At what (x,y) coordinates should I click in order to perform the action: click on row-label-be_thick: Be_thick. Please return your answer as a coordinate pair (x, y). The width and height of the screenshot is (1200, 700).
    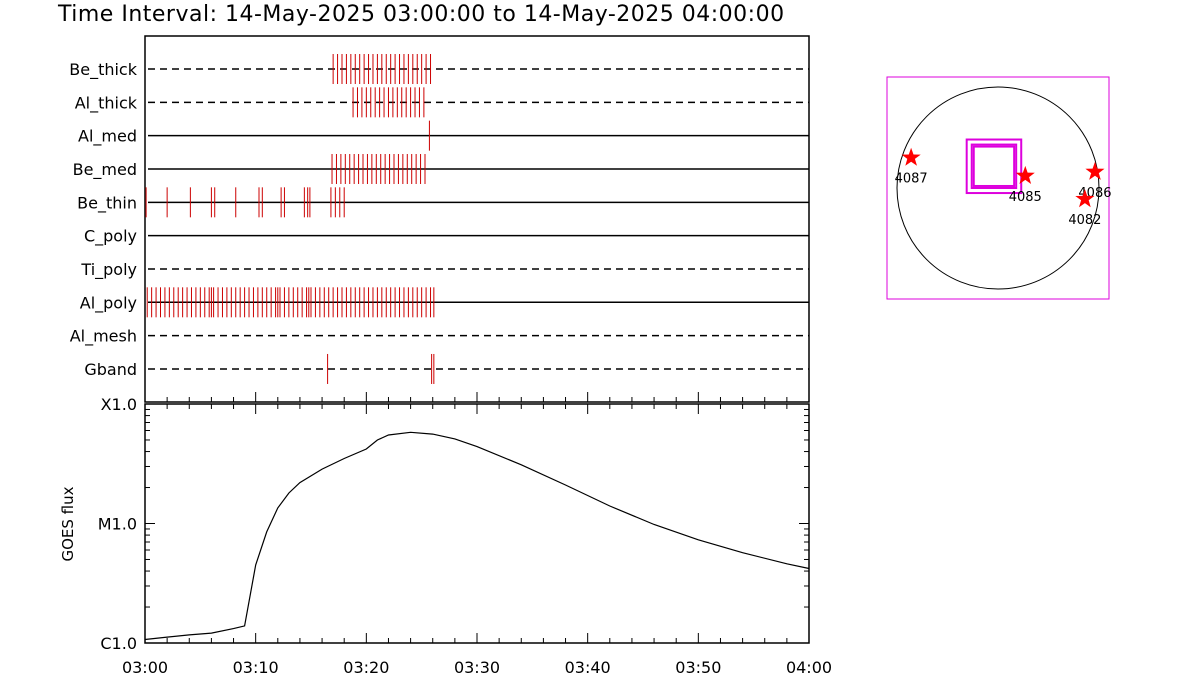
    Looking at the image, I should click on (103, 70).